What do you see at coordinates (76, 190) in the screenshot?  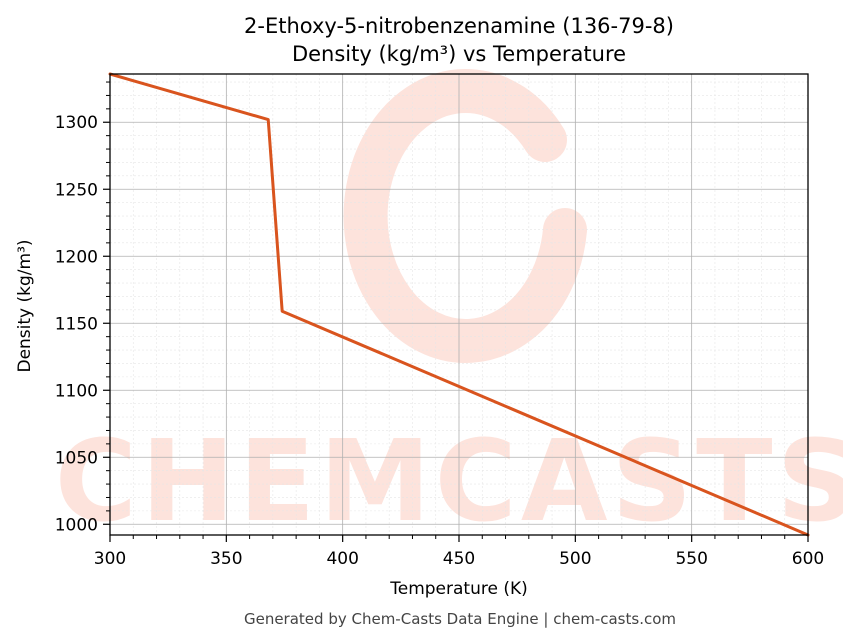 I see `y-tick-label: 1250` at bounding box center [76, 190].